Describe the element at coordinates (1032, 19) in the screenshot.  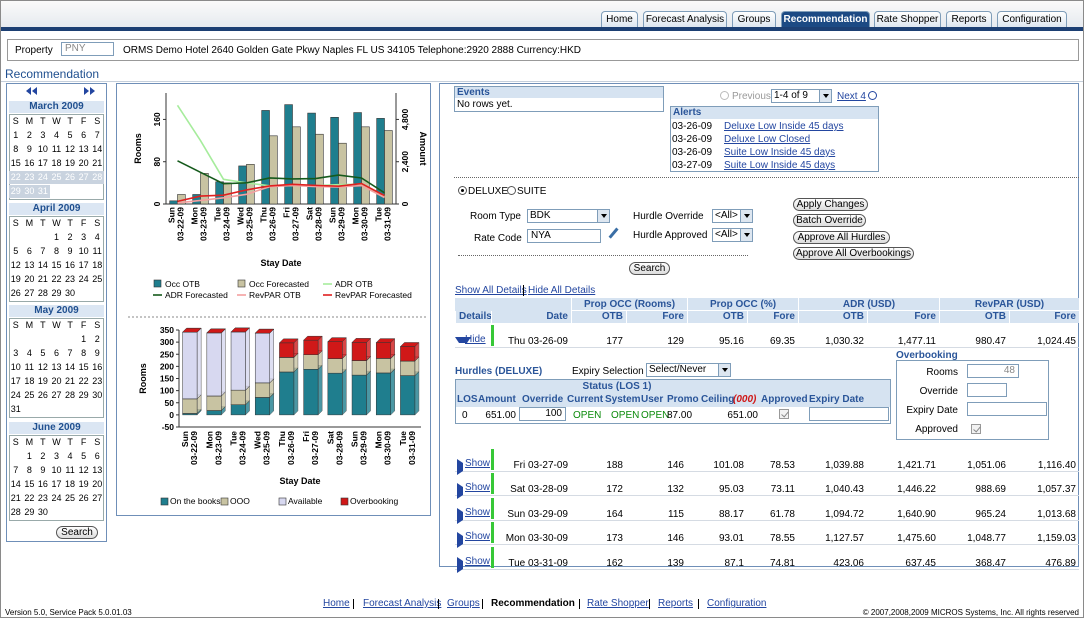
I see `nav-tab: Configuration` at that location.